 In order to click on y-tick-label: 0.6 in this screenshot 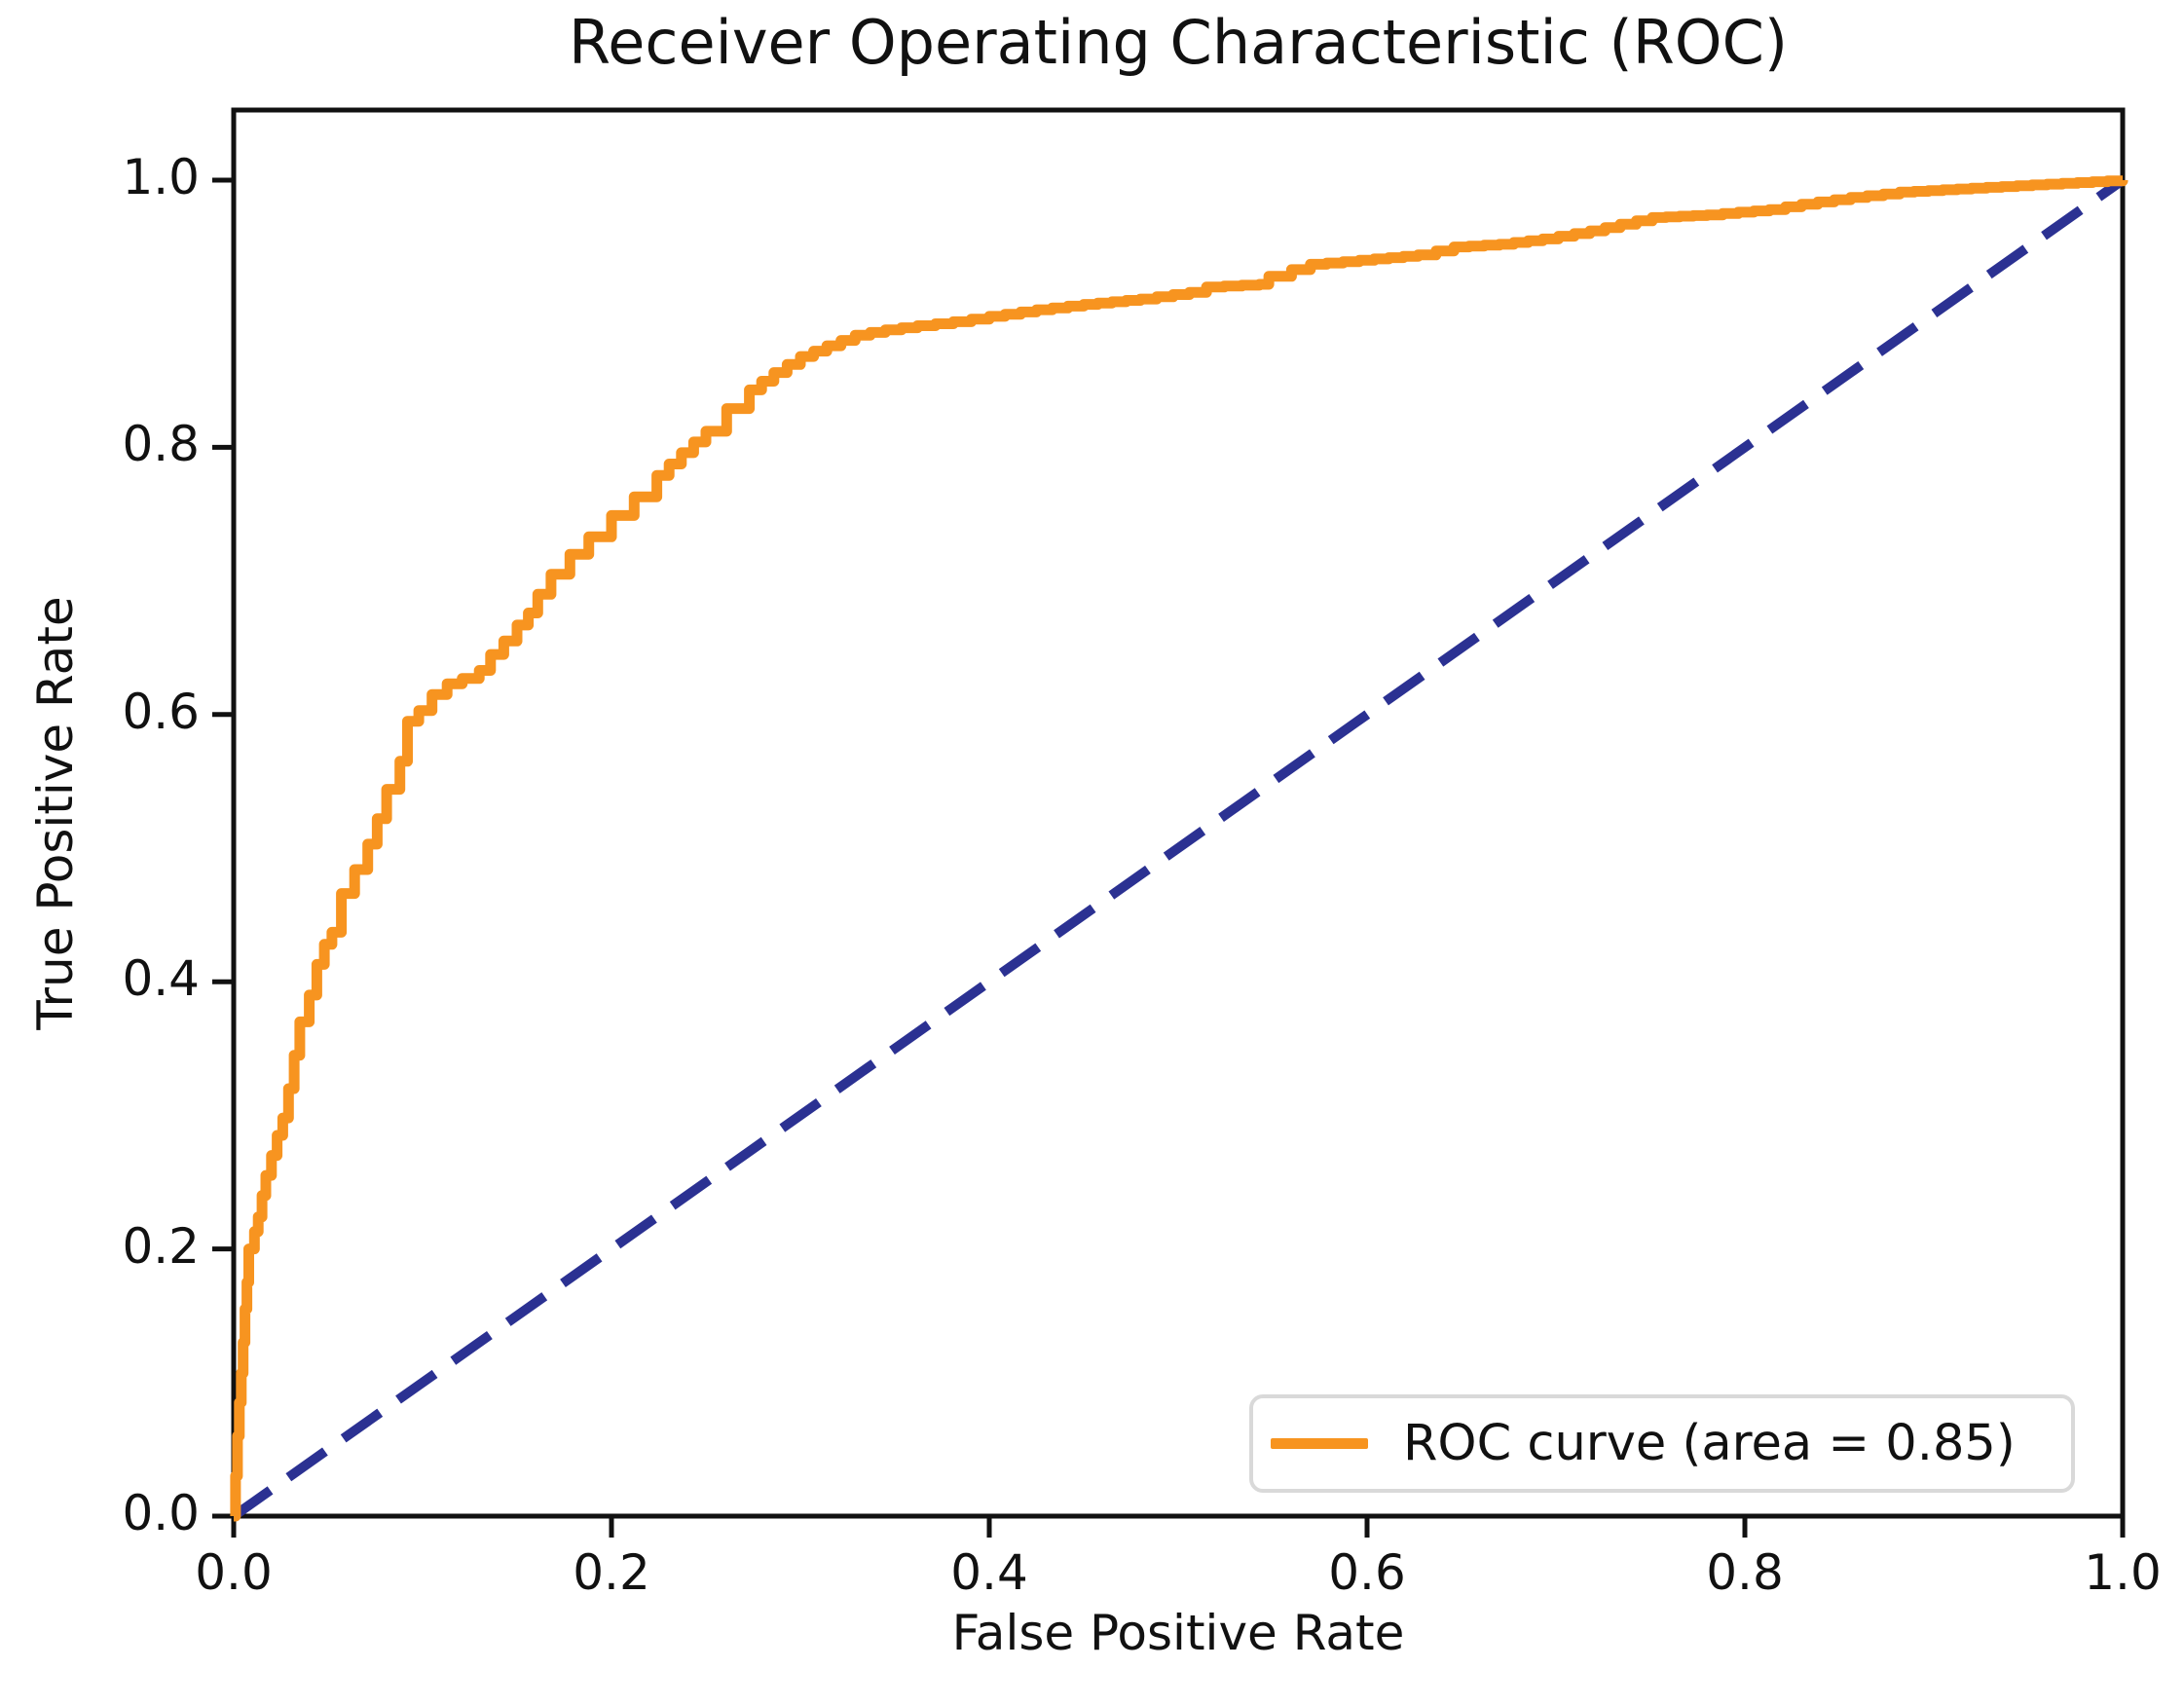, I will do `click(161, 712)`.